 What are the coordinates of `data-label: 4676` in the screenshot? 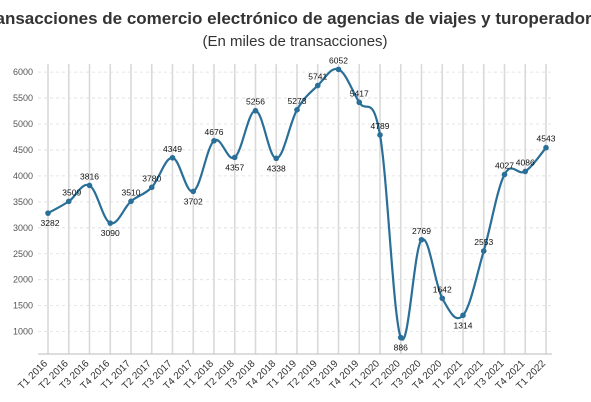 It's located at (214, 132).